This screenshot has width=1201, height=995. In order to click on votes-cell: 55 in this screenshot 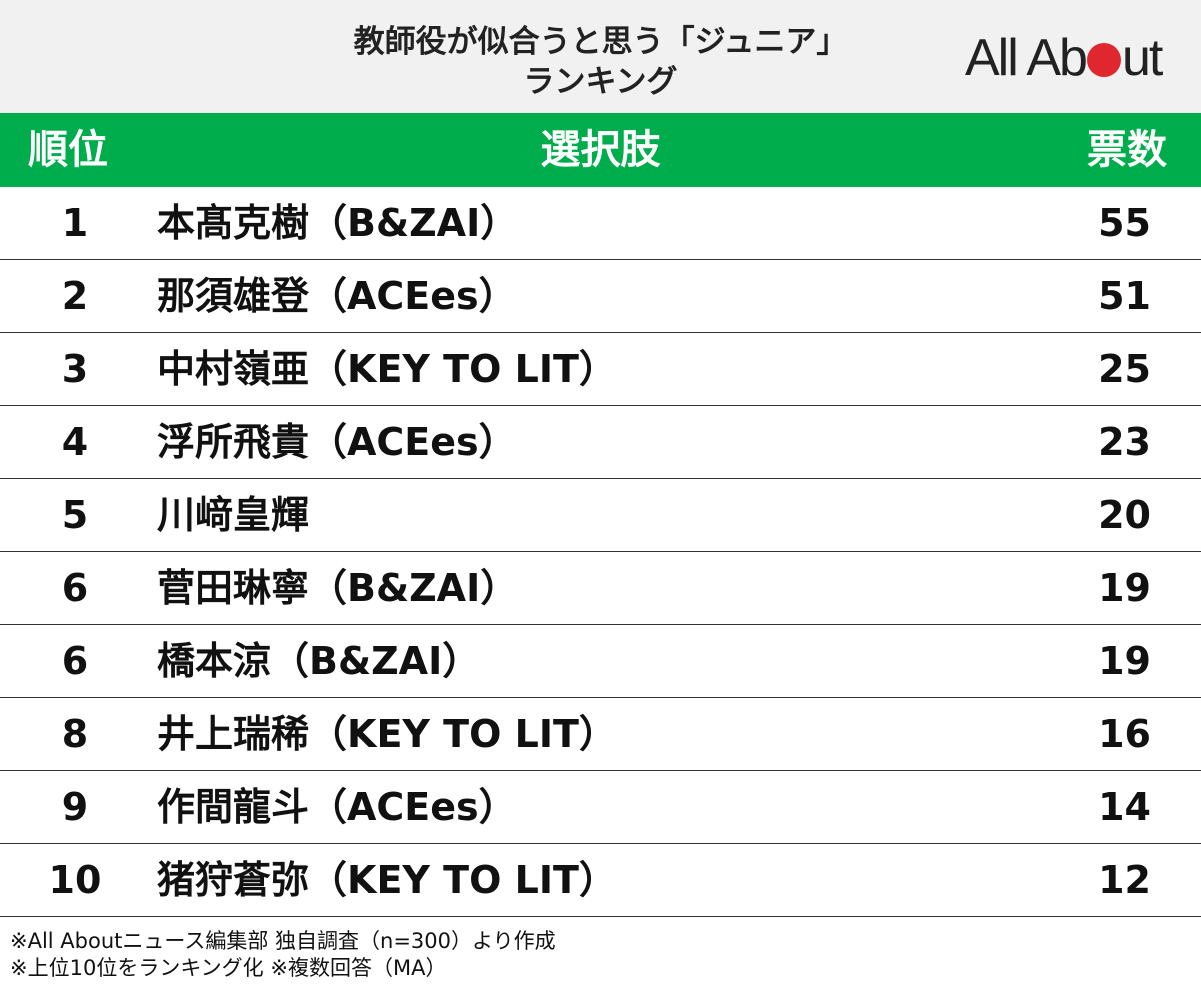, I will do `click(1124, 223)`.